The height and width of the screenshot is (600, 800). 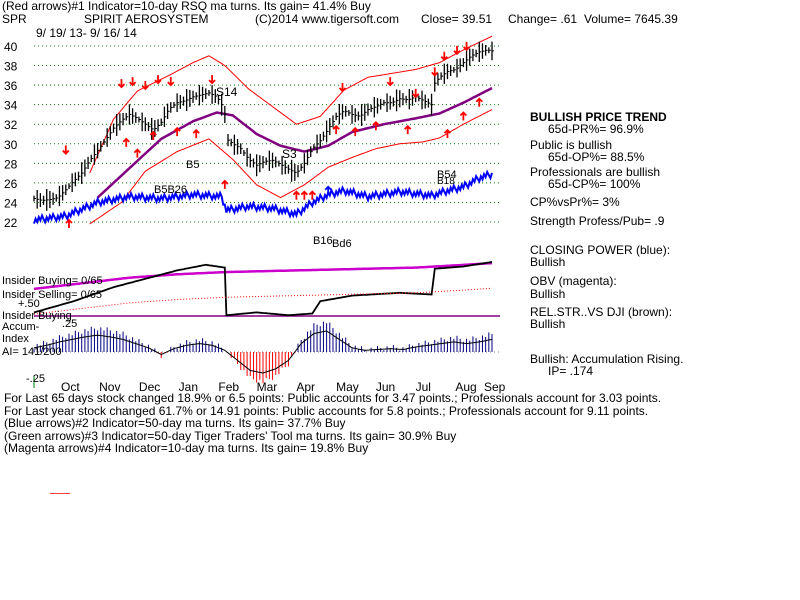 What do you see at coordinates (170, 190) in the screenshot?
I see `annotation-b5b26: B5B26` at bounding box center [170, 190].